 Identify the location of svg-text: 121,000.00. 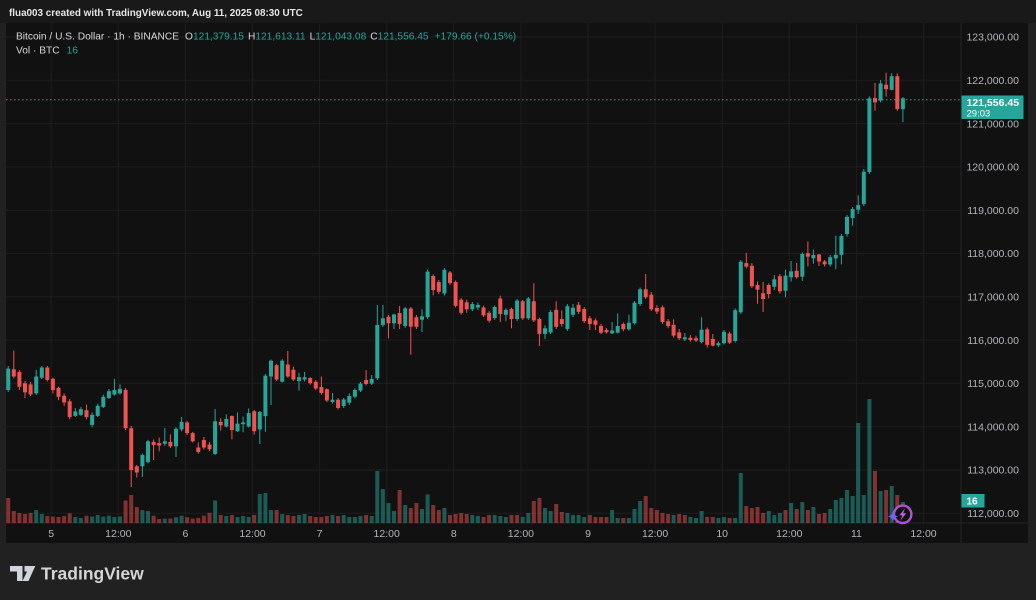
(992, 124).